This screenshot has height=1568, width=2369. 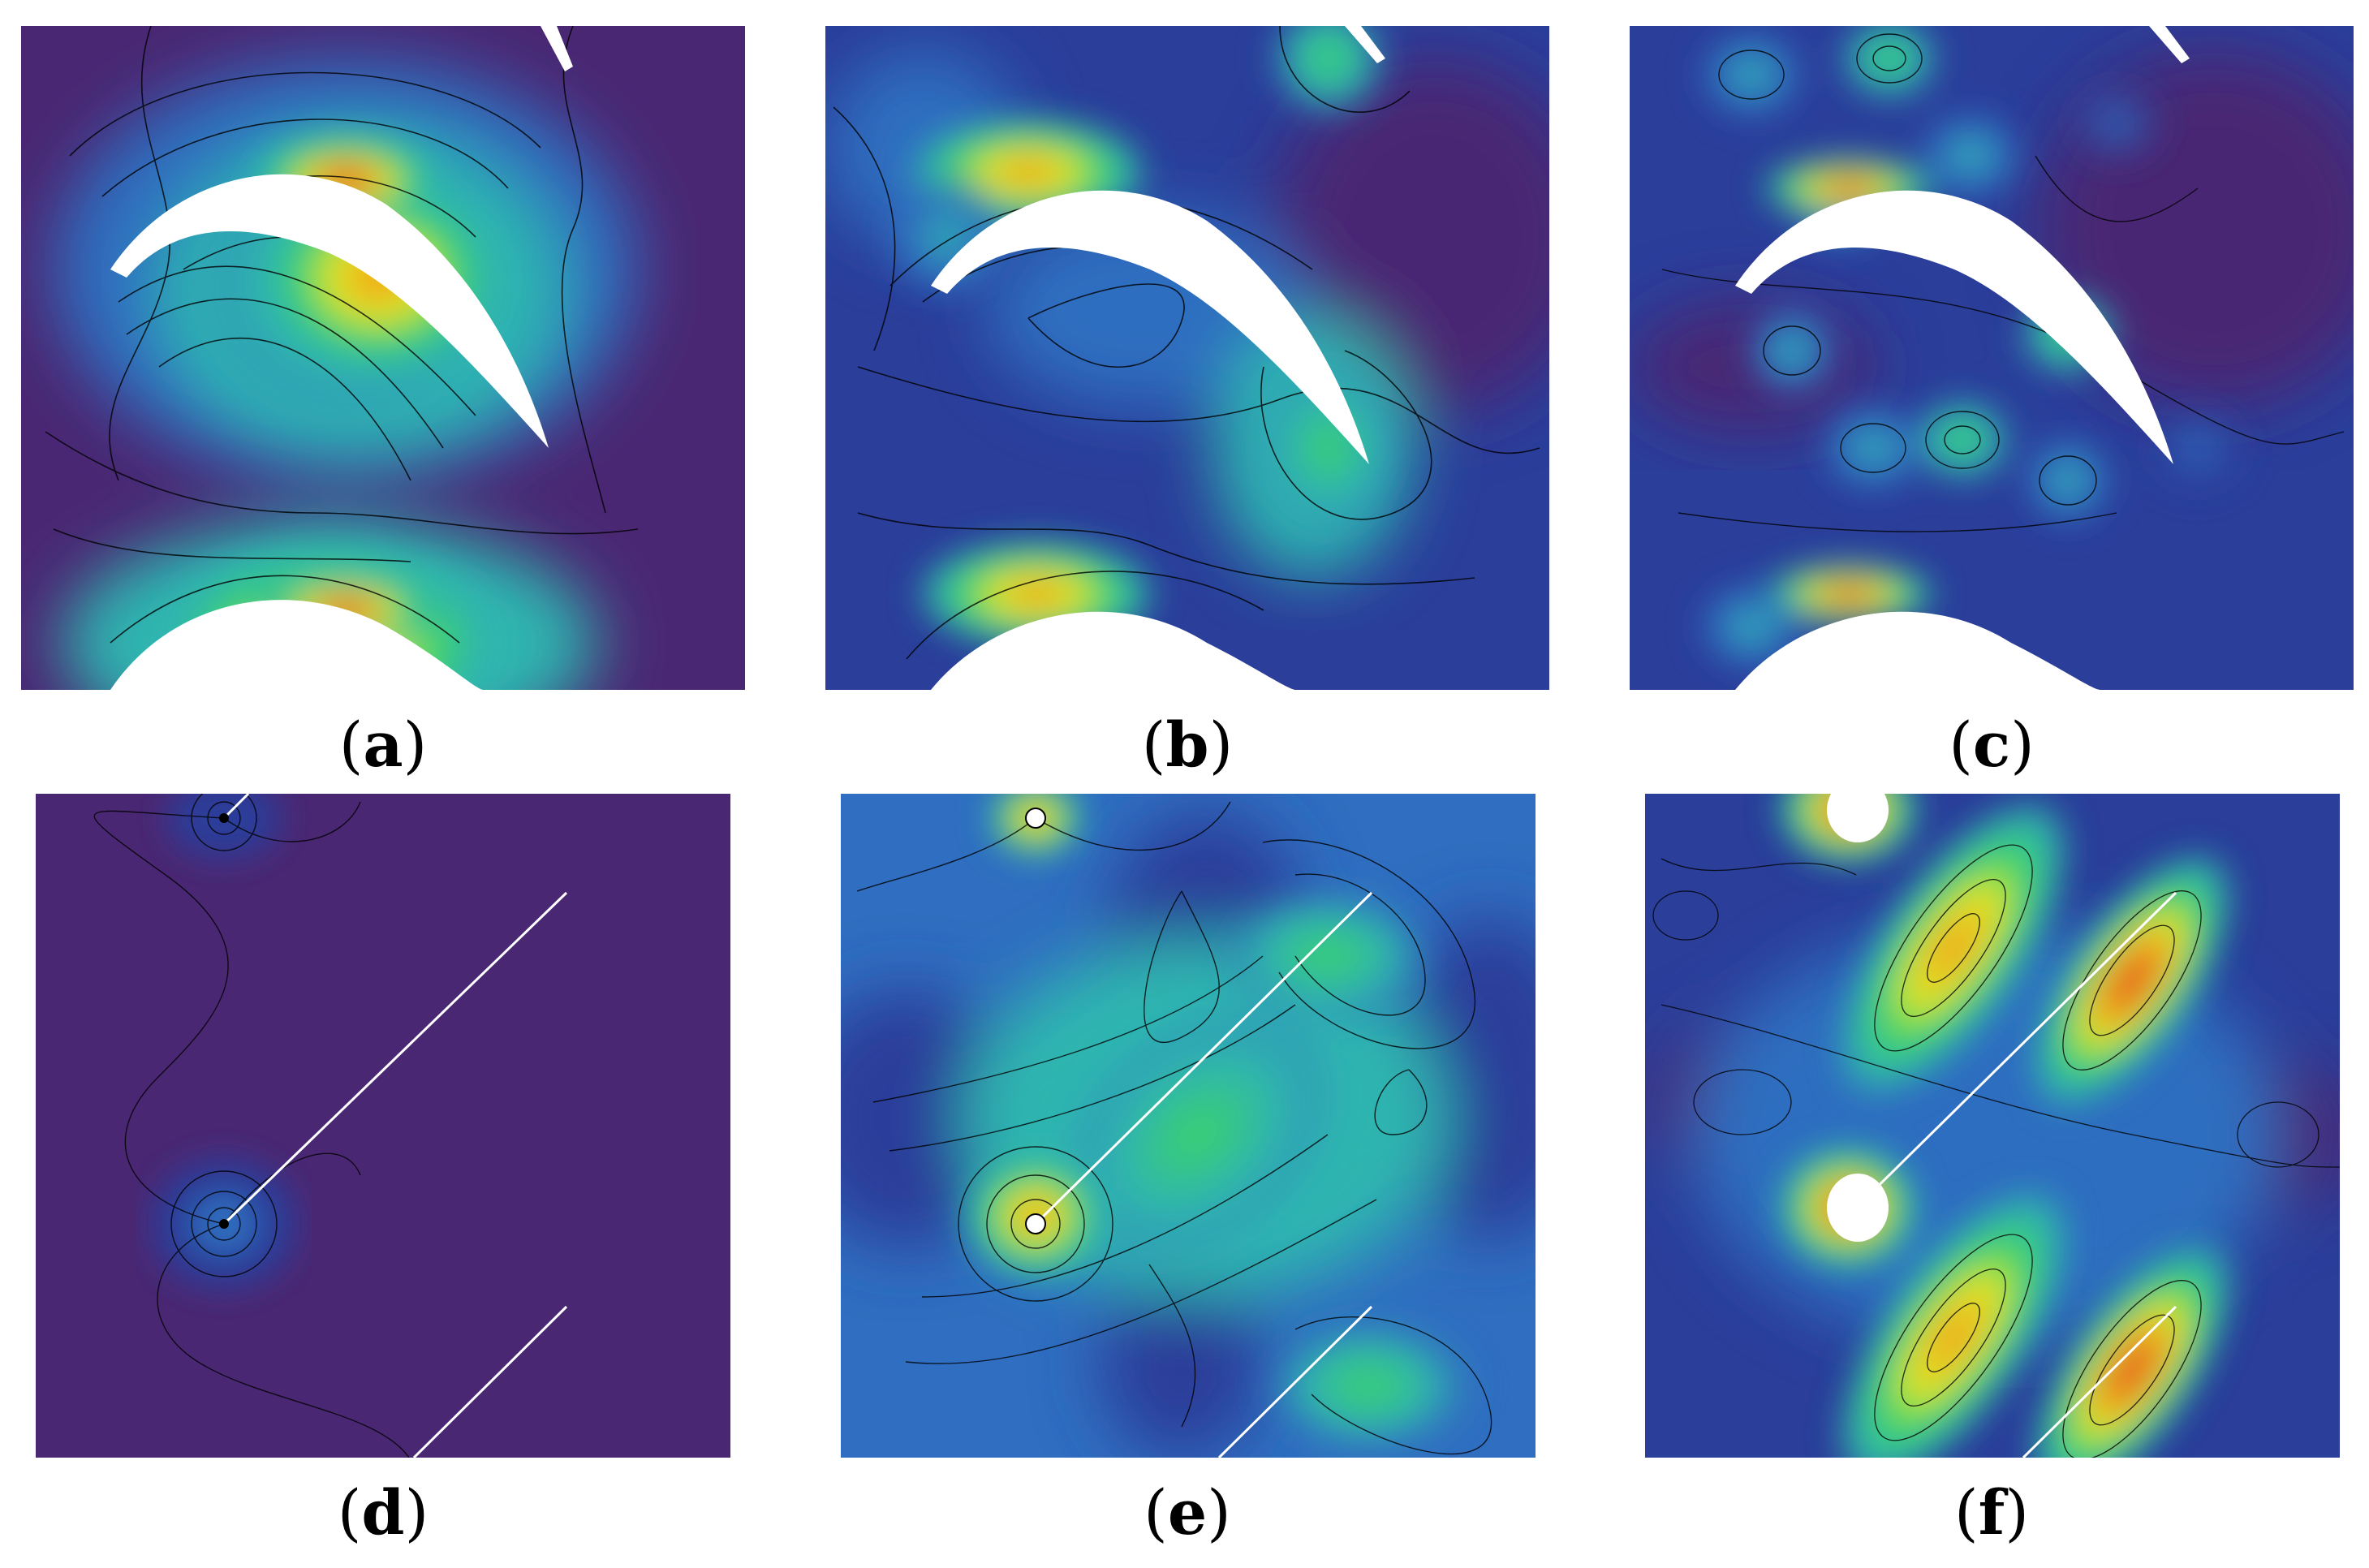 What do you see at coordinates (236, 807) in the screenshot?
I see `blade-line-top` at bounding box center [236, 807].